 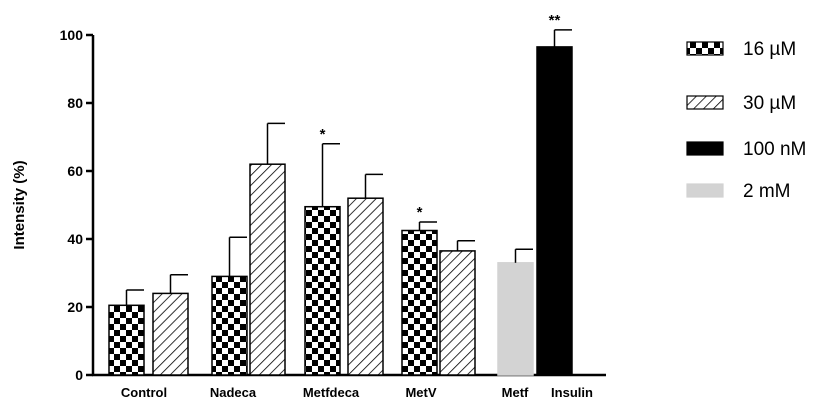 I want to click on y-tick-label: 40, so click(x=75, y=239).